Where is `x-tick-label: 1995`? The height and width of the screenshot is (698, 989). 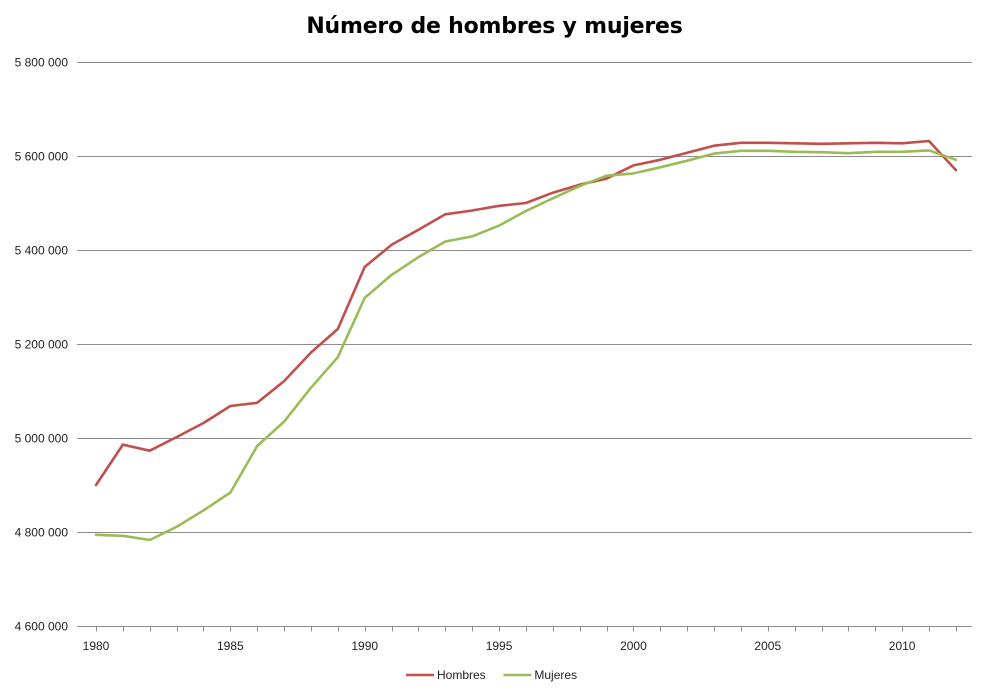
x-tick-label: 1995 is located at coordinates (499, 646).